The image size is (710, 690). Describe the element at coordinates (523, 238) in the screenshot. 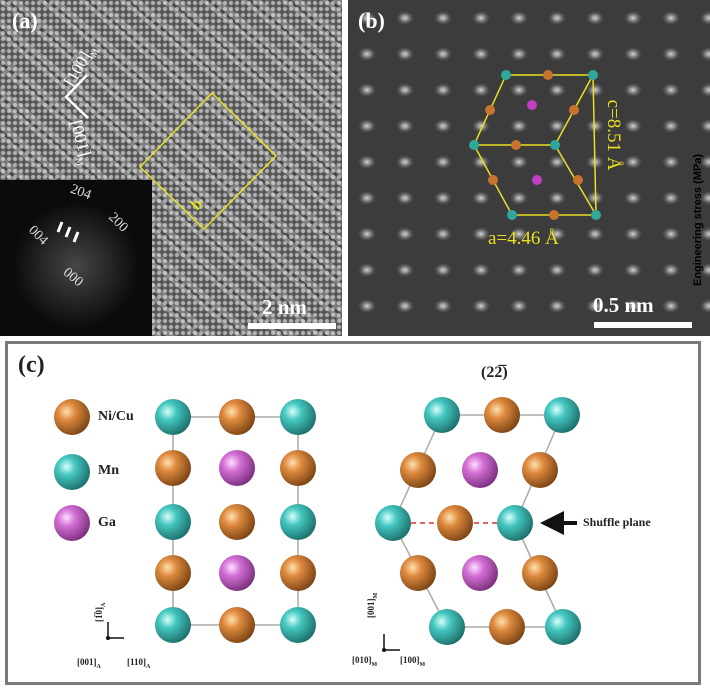

I see `a-parameter-label: a=4.46 Å` at that location.